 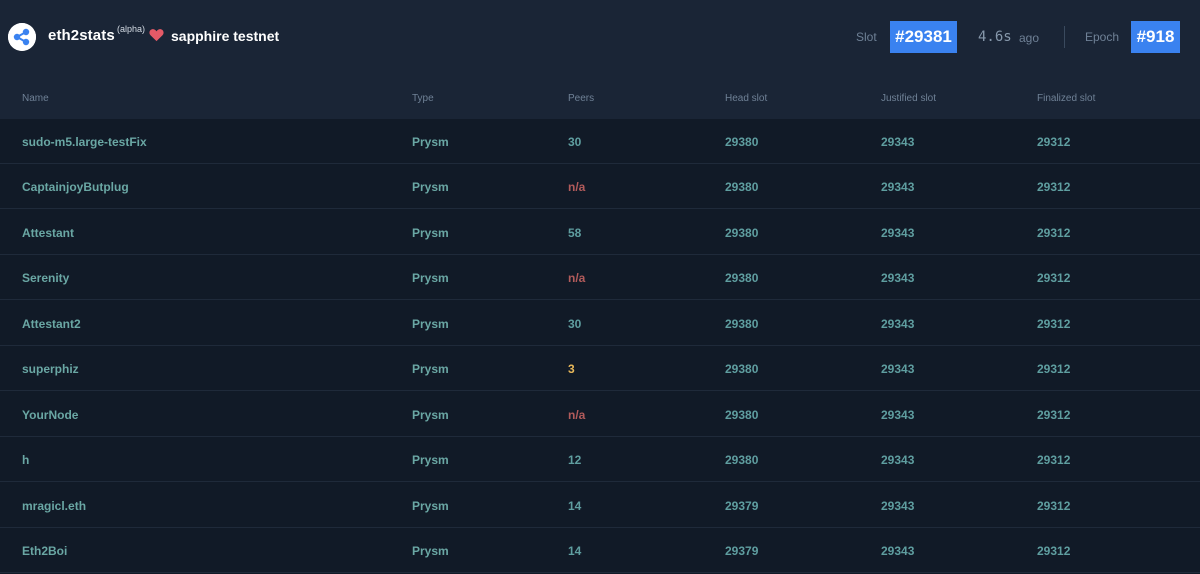 I want to click on alpha-badge: (alpha), so click(x=131, y=29).